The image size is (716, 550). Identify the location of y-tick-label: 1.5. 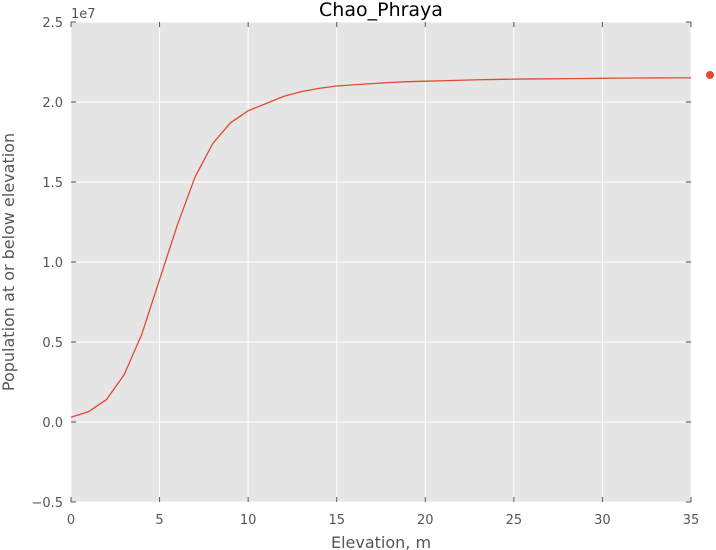
(52, 183).